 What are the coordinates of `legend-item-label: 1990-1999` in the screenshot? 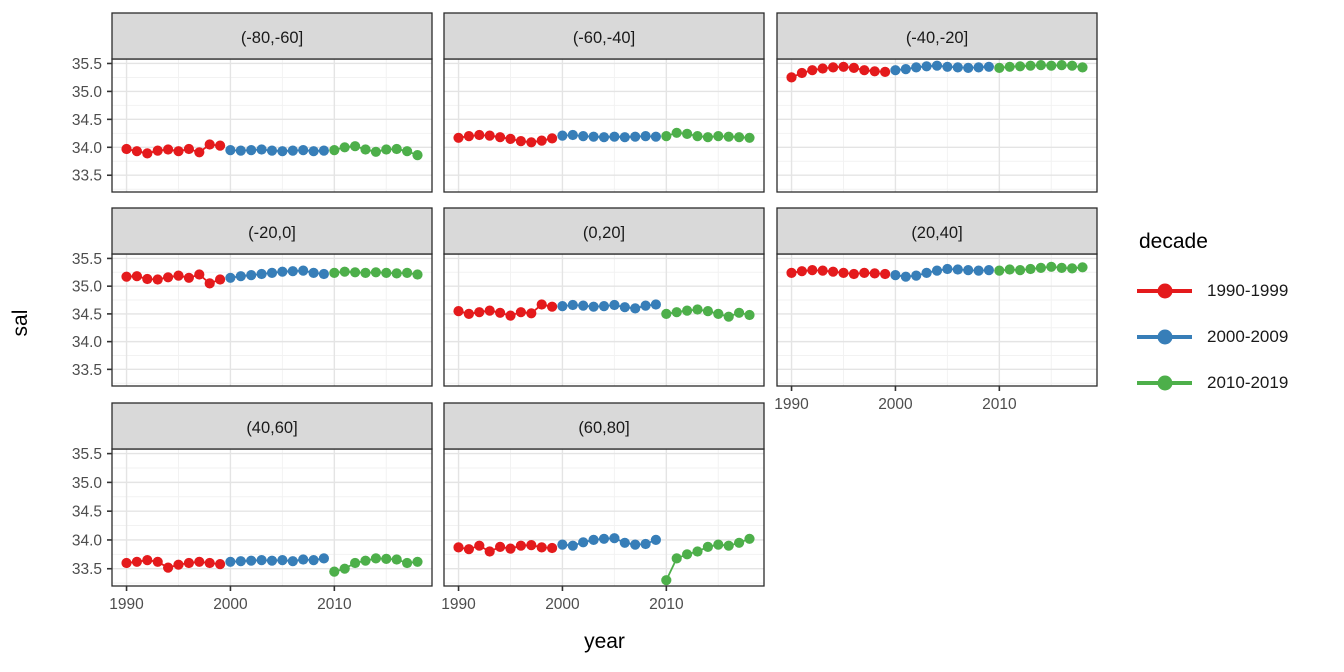 It's located at (1248, 290).